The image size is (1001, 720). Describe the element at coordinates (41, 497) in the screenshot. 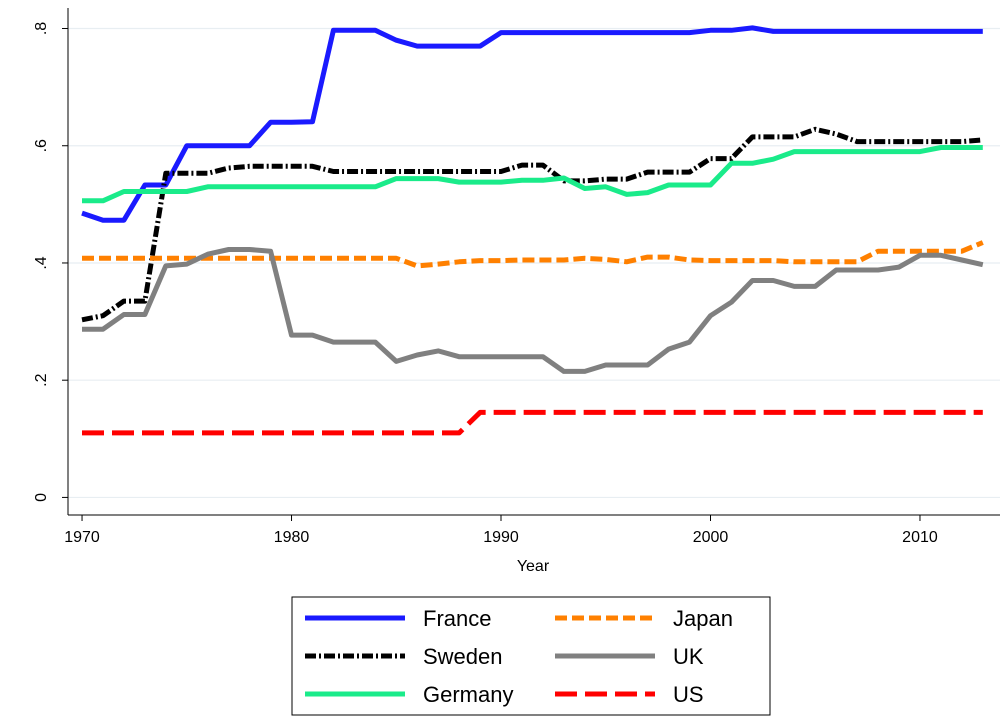

I see `y-tick-label: 0` at that location.